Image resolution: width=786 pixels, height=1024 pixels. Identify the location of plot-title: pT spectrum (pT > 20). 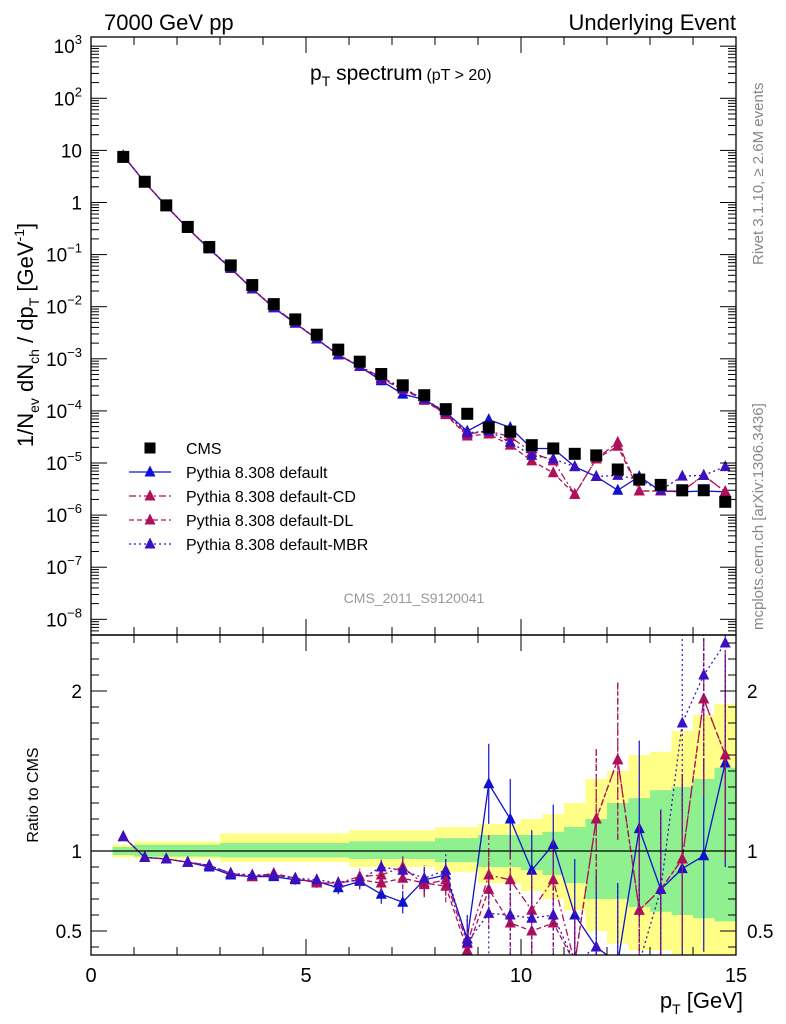
(401, 75).